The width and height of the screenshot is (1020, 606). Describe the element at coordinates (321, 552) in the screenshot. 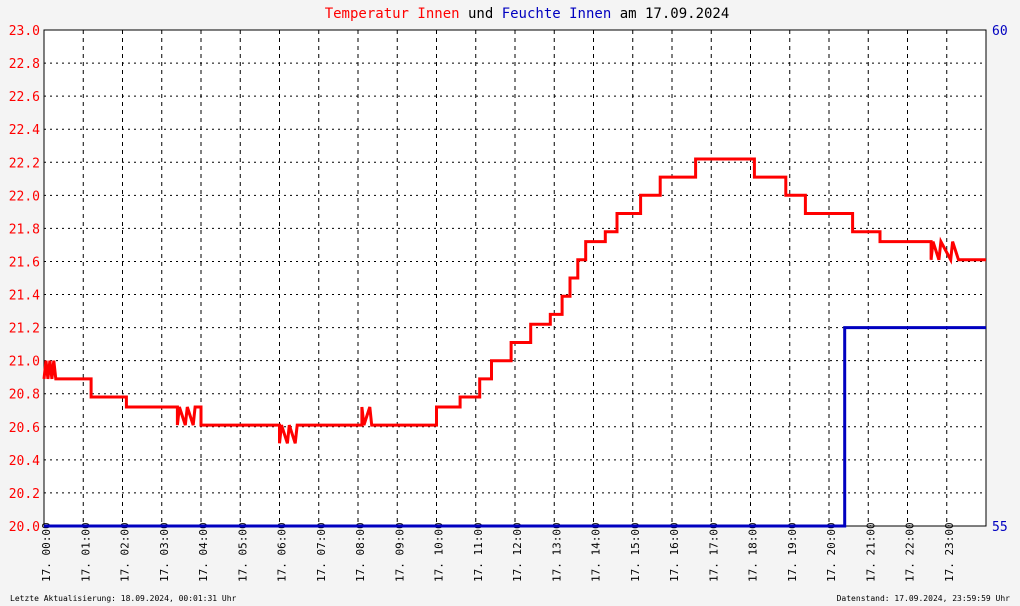

I see `x-tick-label: 17. 07:00` at that location.